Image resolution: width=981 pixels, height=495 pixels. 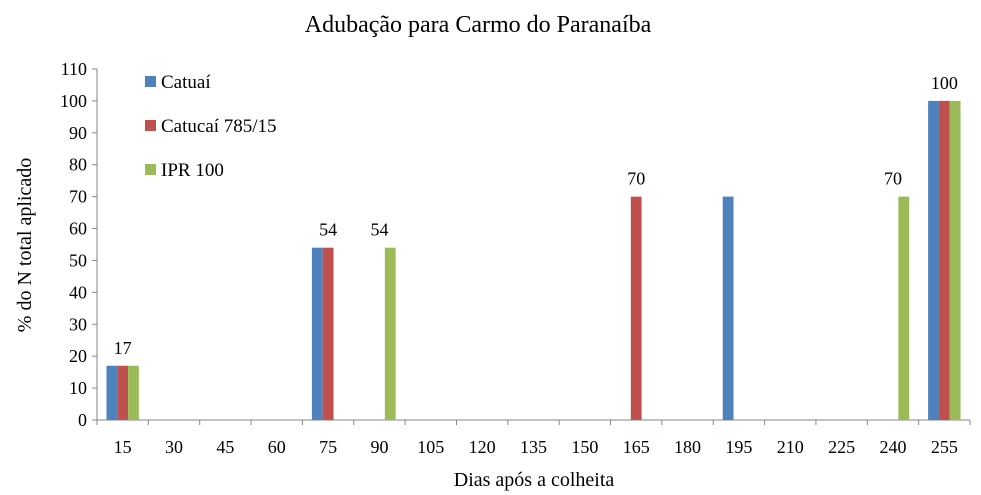 What do you see at coordinates (225, 447) in the screenshot?
I see `x-tick-label: 45` at bounding box center [225, 447].